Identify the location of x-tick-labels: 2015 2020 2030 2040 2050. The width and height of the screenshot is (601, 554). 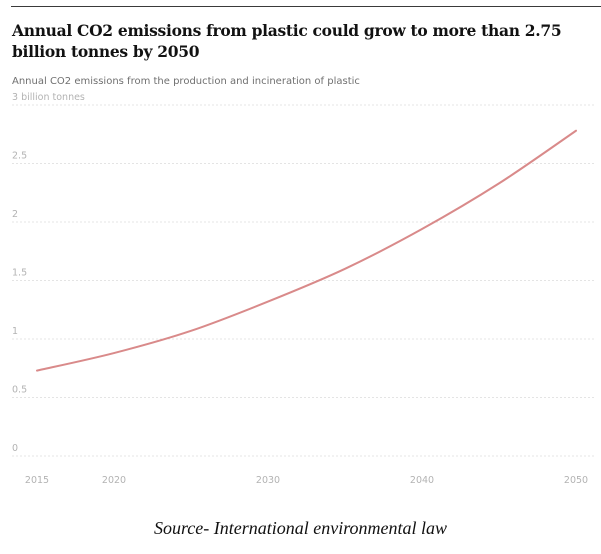
(306, 480).